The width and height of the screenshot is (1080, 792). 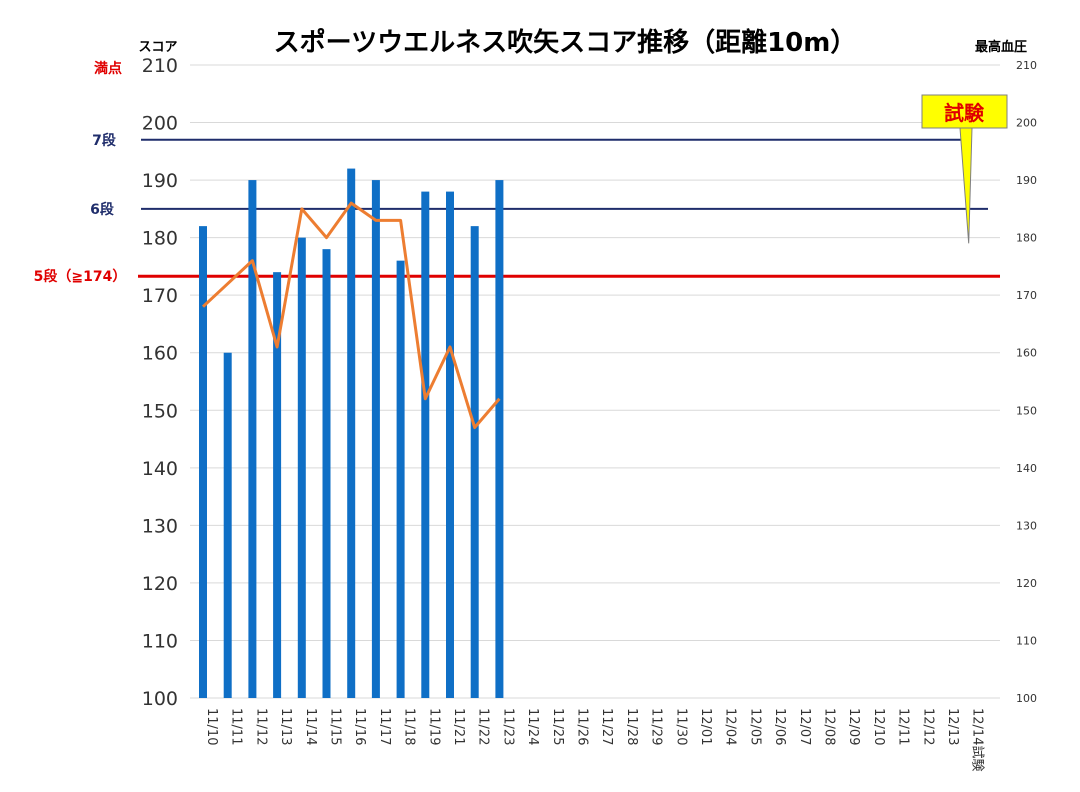 What do you see at coordinates (102, 209) in the screenshot?
I see `reference-line-label: 6段` at bounding box center [102, 209].